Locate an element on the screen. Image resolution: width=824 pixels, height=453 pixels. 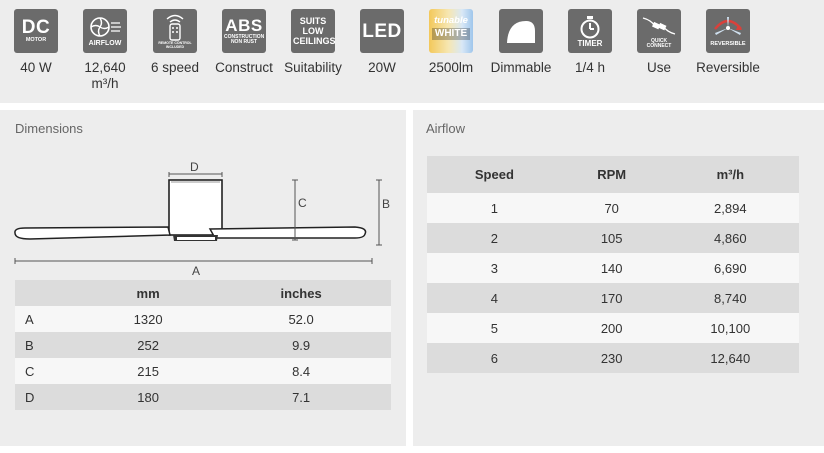
table-row: 6 230 12,640 is located at coordinates (613, 358).